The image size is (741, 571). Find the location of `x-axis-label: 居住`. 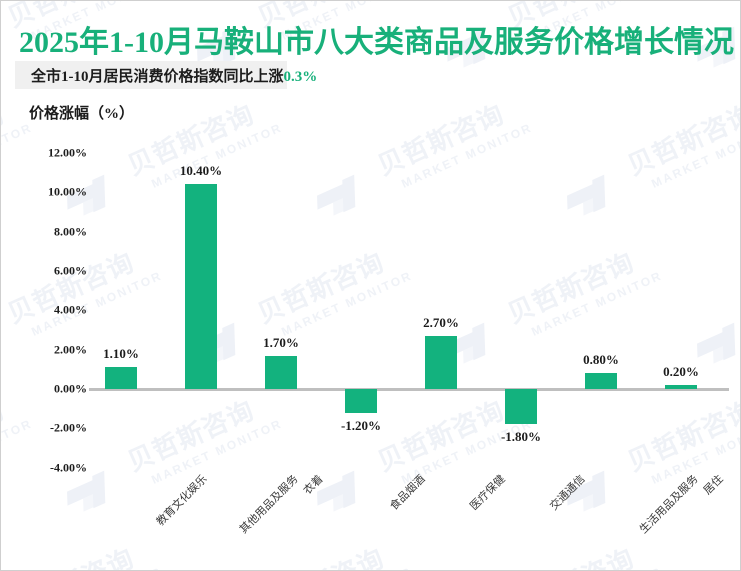

x-axis-label: 居住 is located at coordinates (713, 485).